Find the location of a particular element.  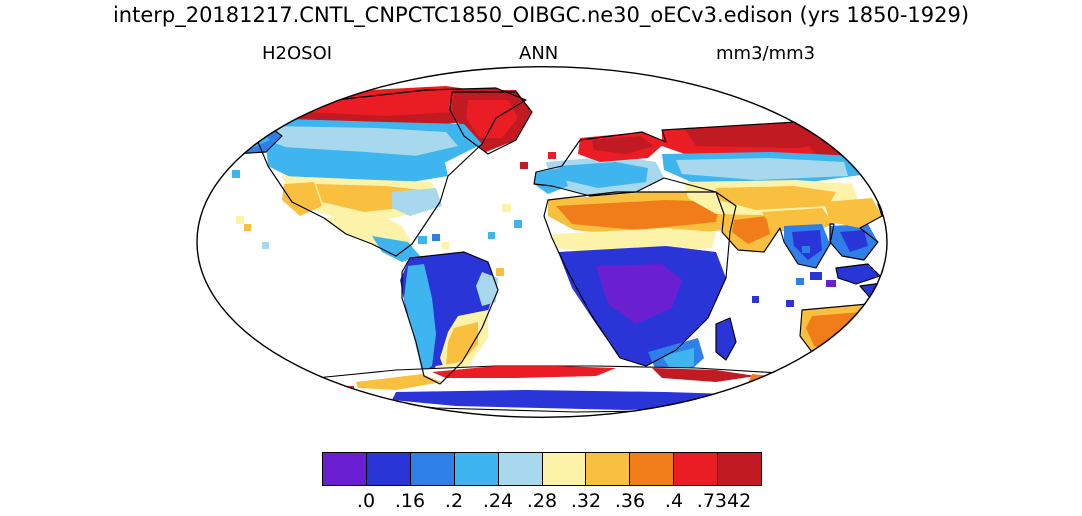

colorbar-tick-8: .7342 is located at coordinates (724, 501).